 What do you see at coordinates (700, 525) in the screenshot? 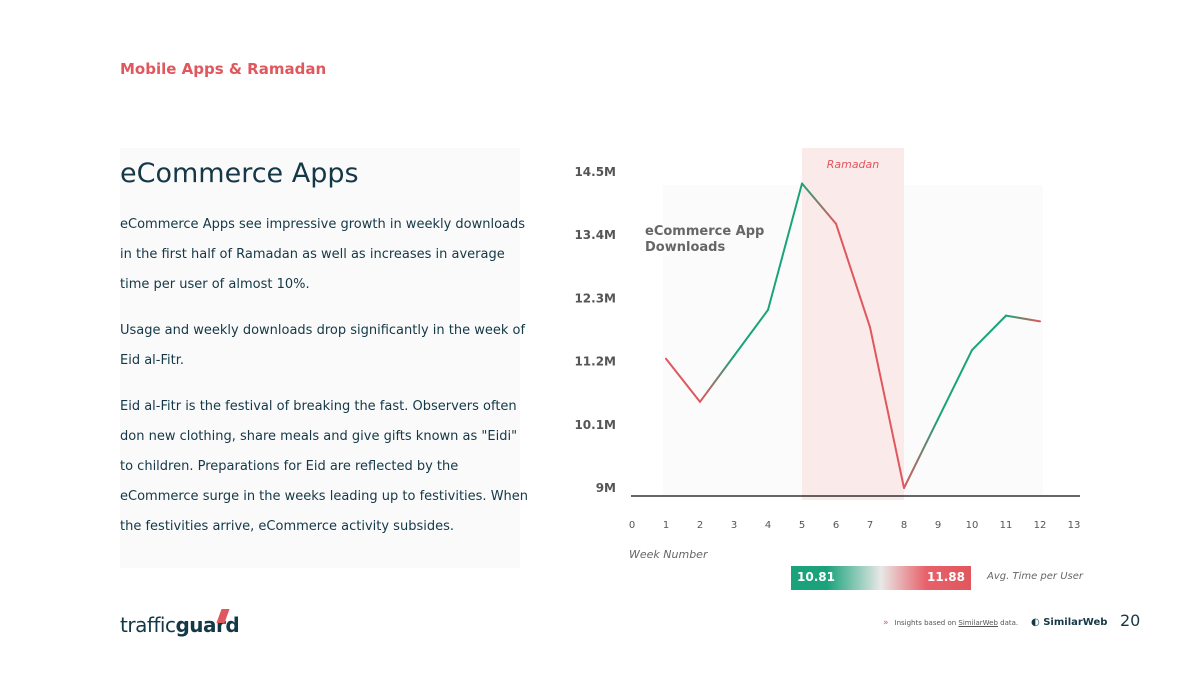
I see `x-tick-label: 2` at bounding box center [700, 525].